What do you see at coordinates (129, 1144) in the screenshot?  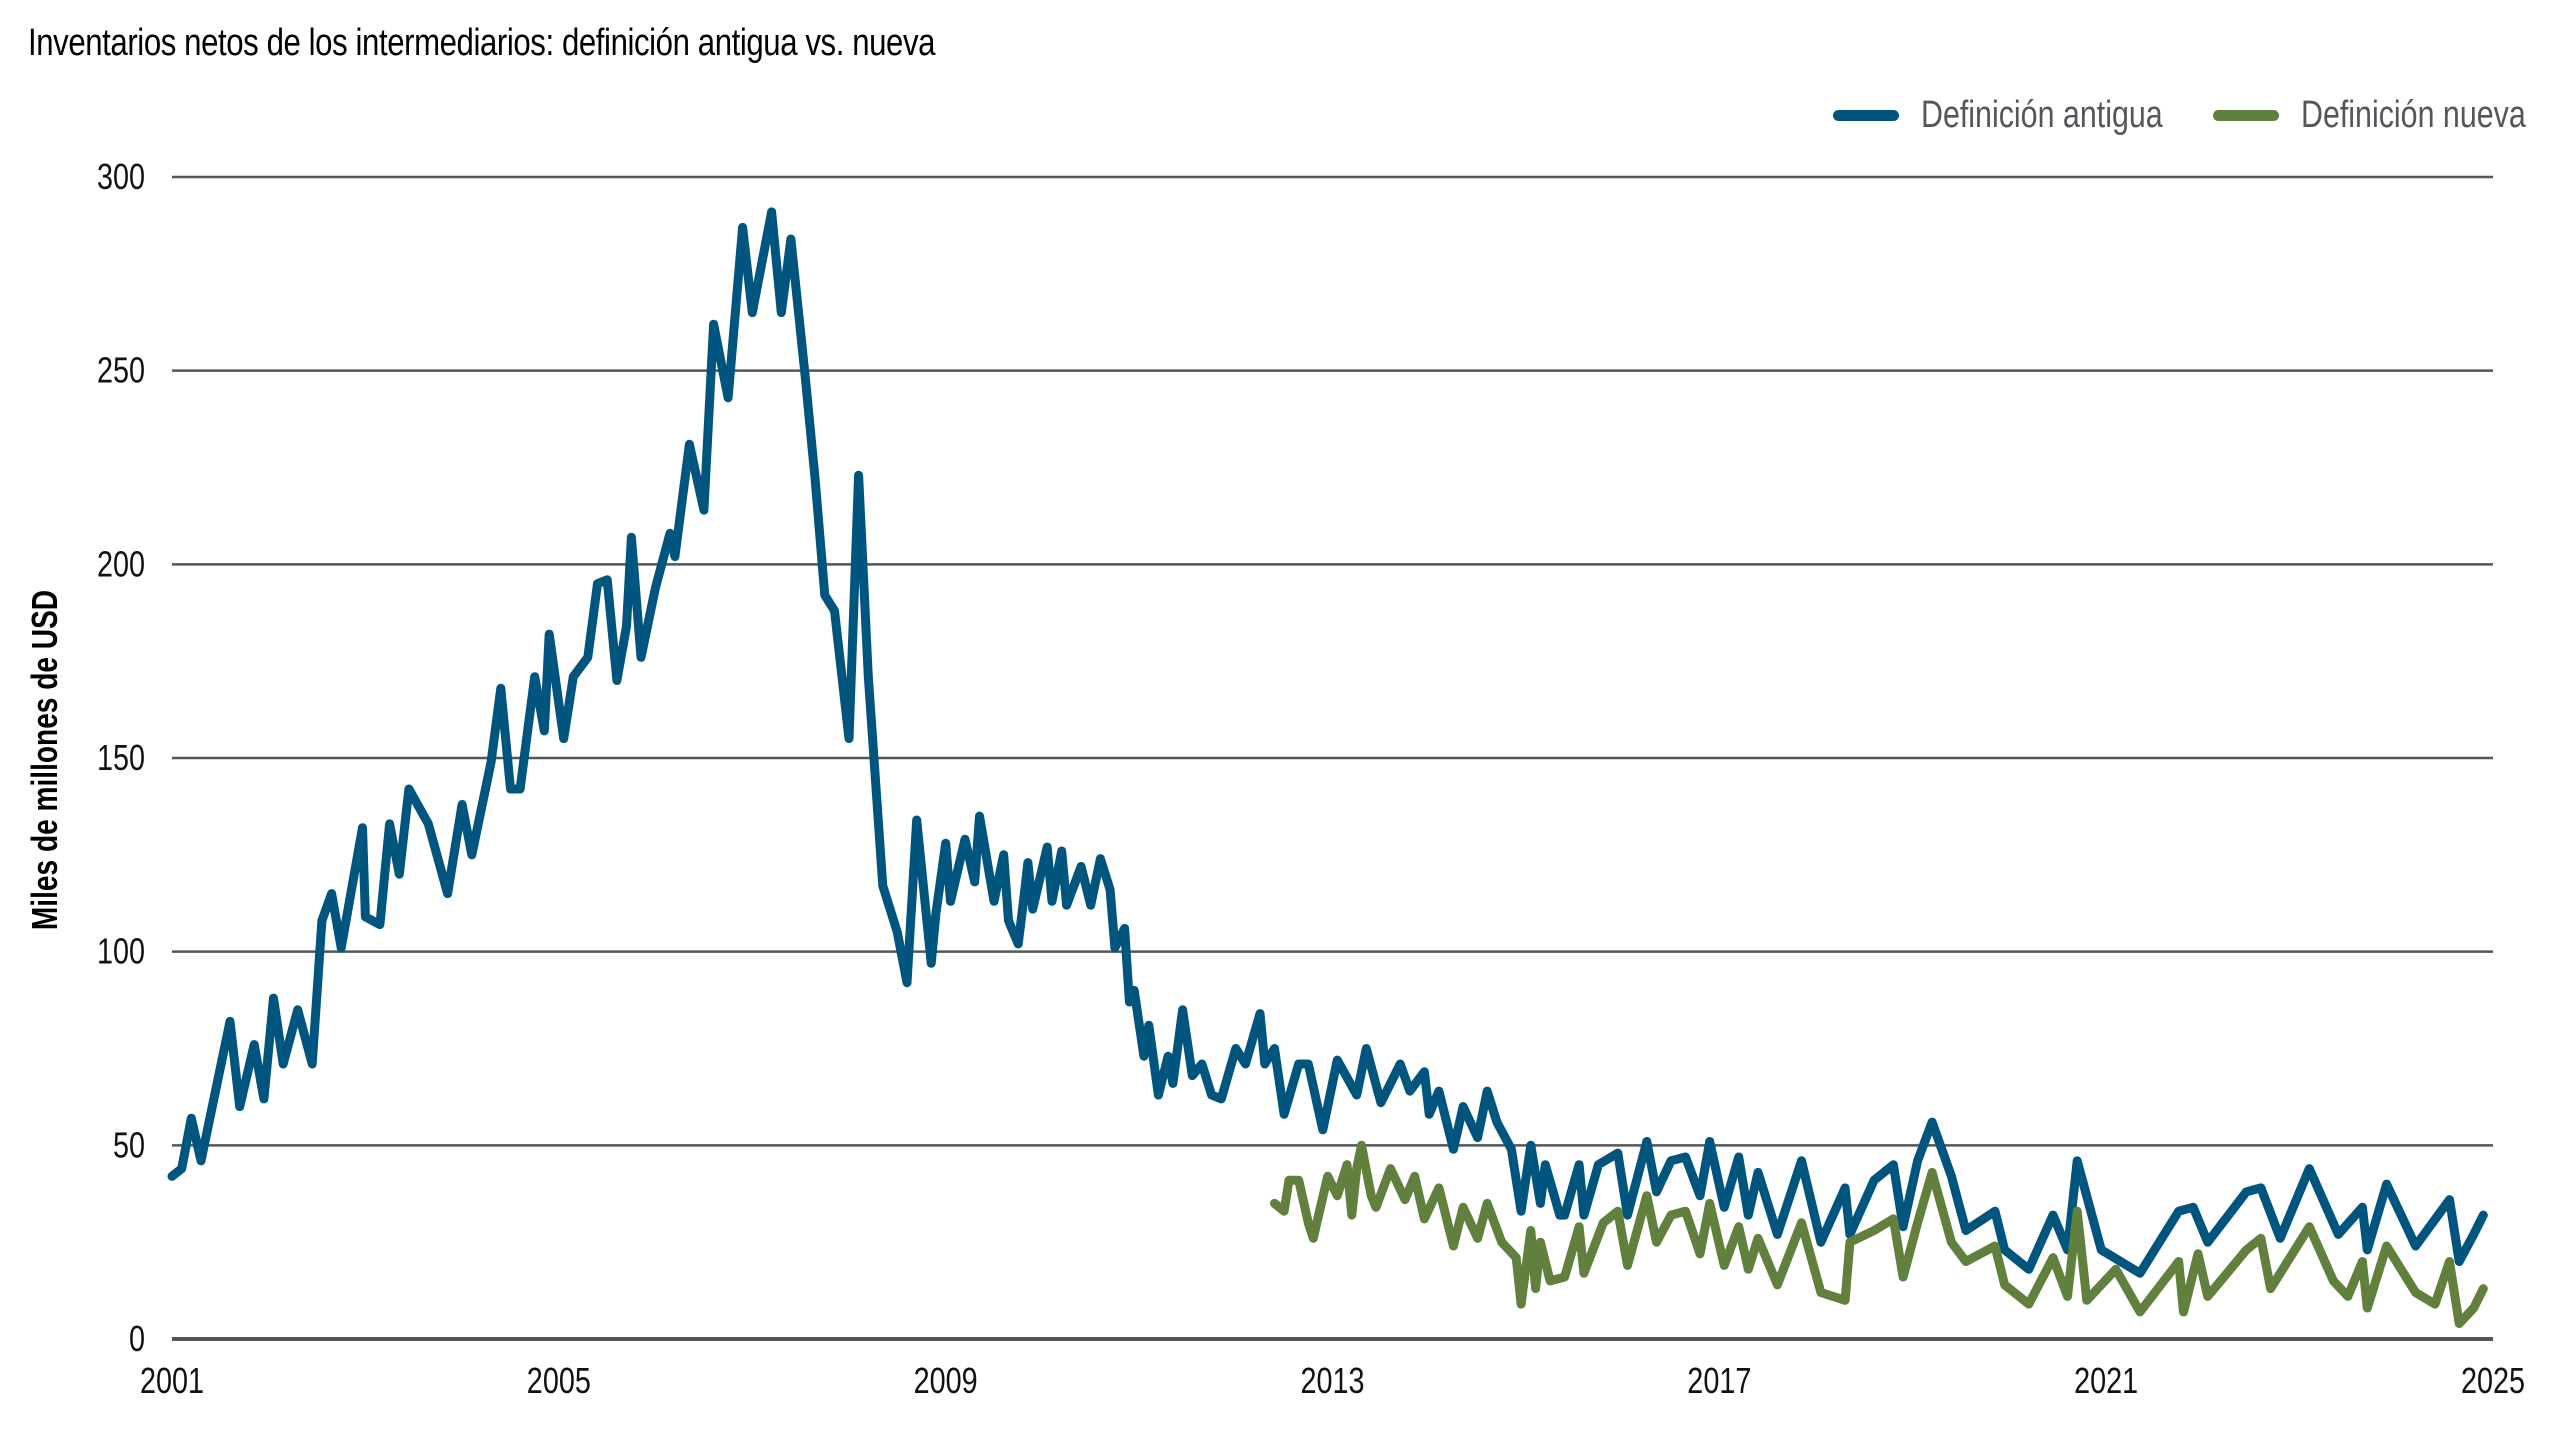 I see `y-tick-label: 50` at bounding box center [129, 1144].